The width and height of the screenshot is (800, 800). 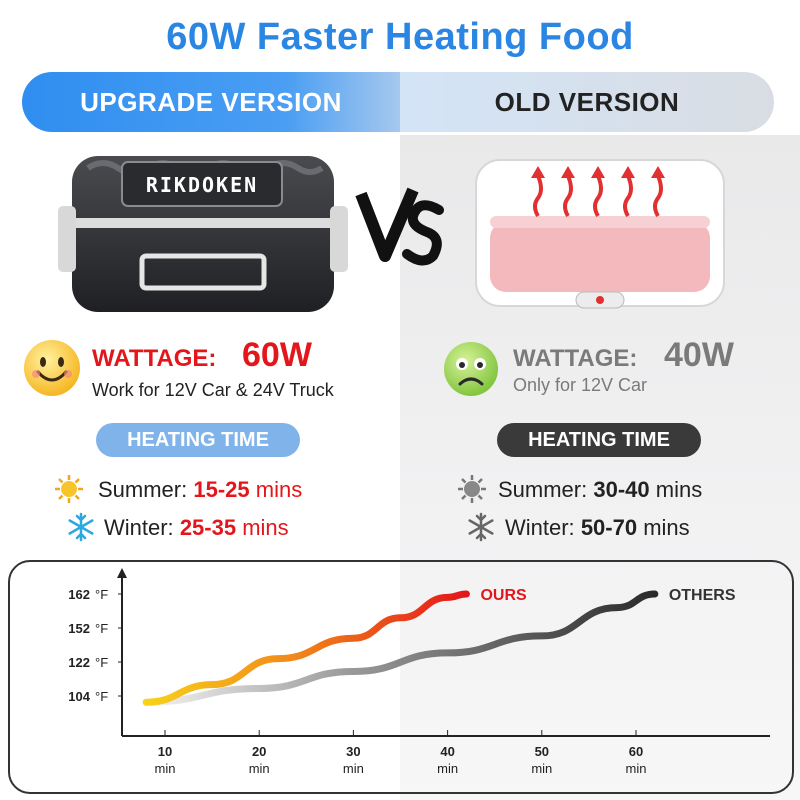 I want to click on x-tick-label: 60, so click(x=636, y=751).